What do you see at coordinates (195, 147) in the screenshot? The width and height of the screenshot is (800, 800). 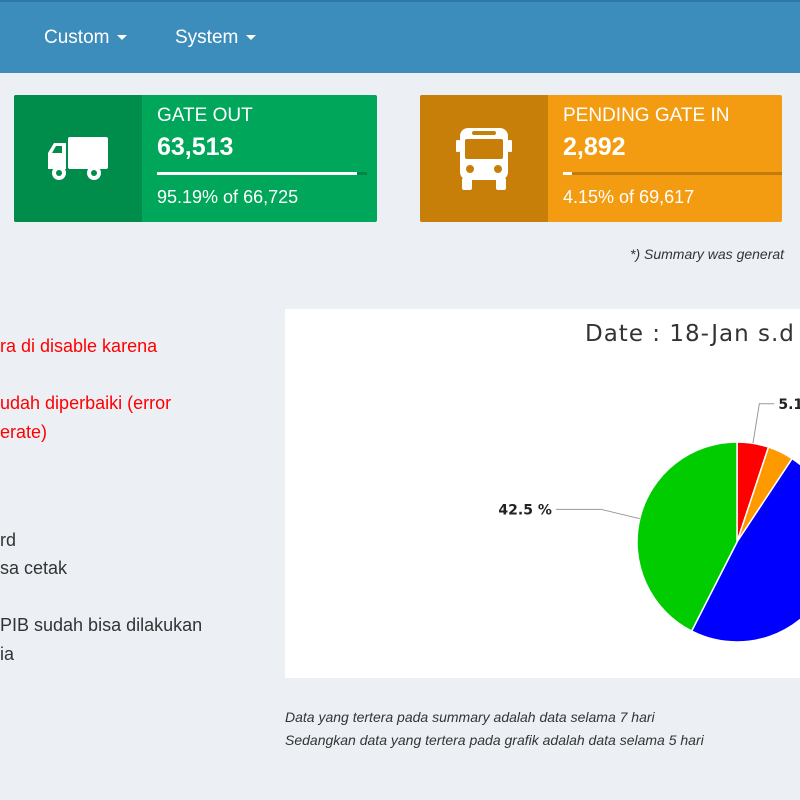 I see `gate-out-number: 63,513` at bounding box center [195, 147].